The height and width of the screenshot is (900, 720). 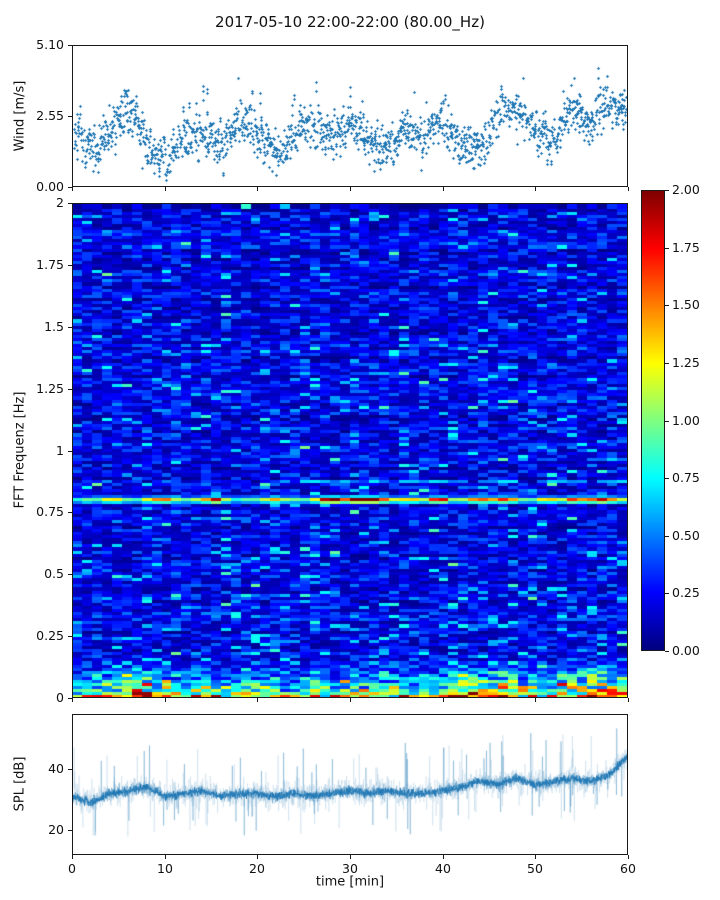 What do you see at coordinates (50, 511) in the screenshot?
I see `fft-ytick-label: 0.75` at bounding box center [50, 511].